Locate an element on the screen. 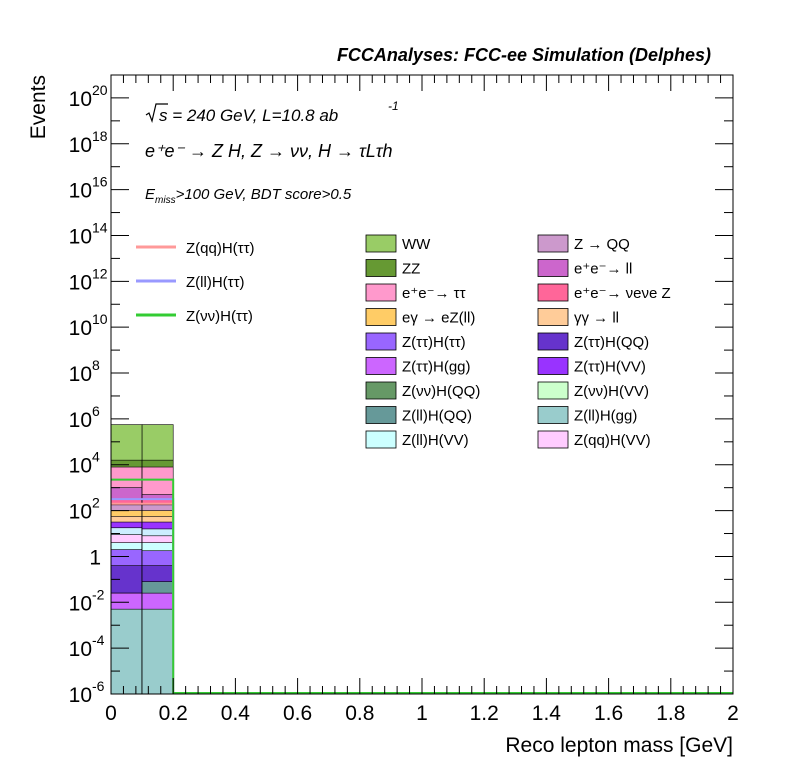  y-tick-exponent: 16 is located at coordinates (100, 182).